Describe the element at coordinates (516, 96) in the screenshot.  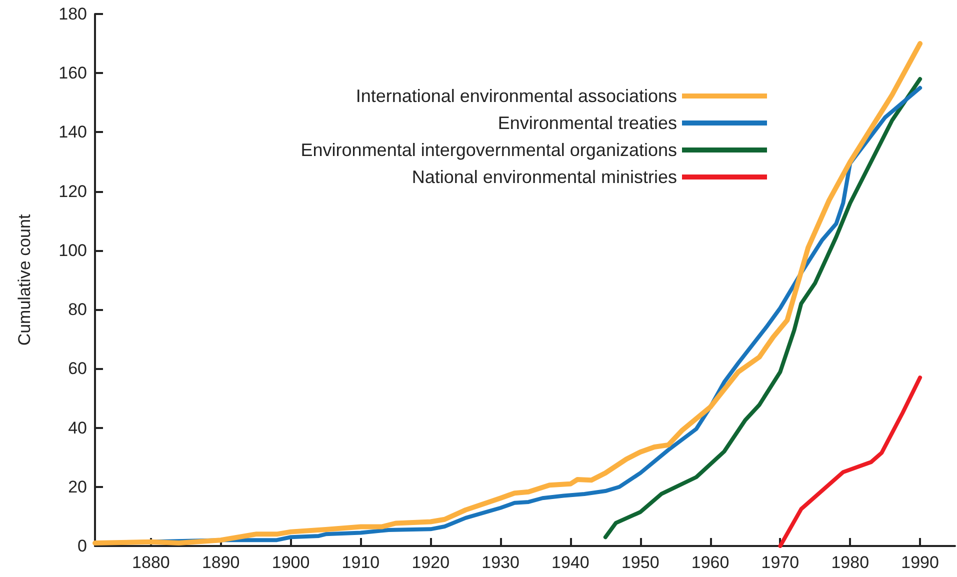
I see `legend-label: International environmental associations` at that location.